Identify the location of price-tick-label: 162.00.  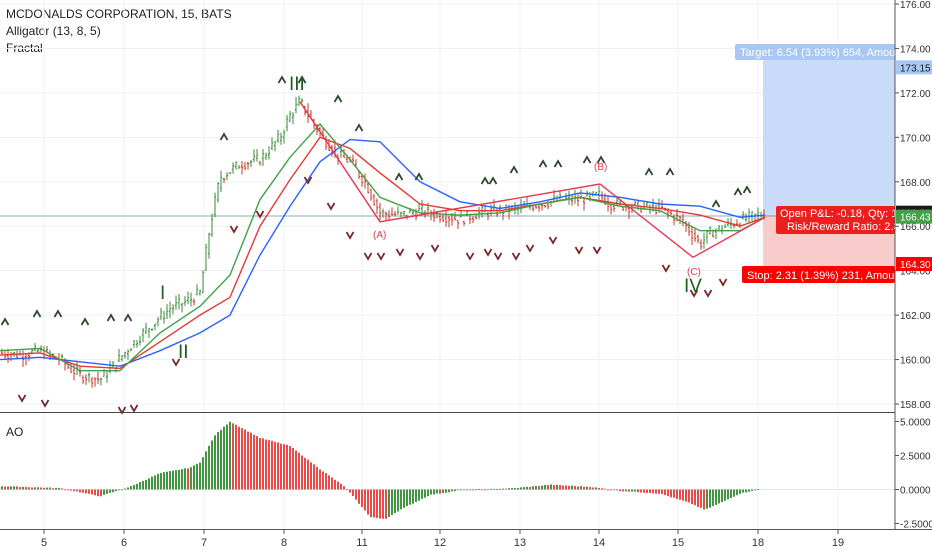
(915, 316).